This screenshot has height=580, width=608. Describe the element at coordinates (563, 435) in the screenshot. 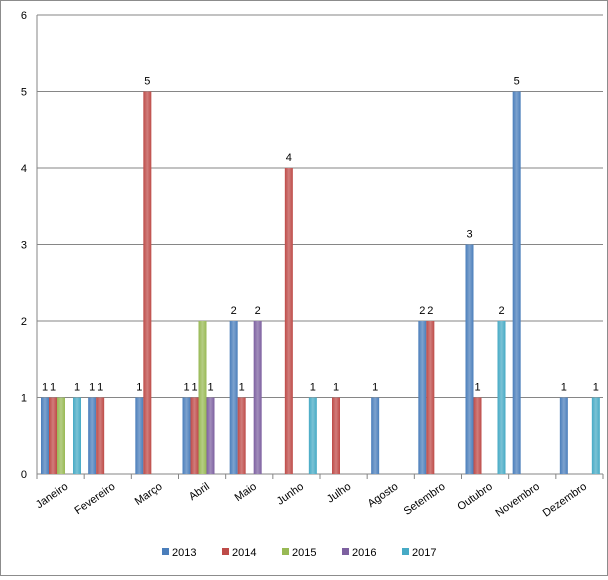

I see `bar-2013-dezembro` at that location.